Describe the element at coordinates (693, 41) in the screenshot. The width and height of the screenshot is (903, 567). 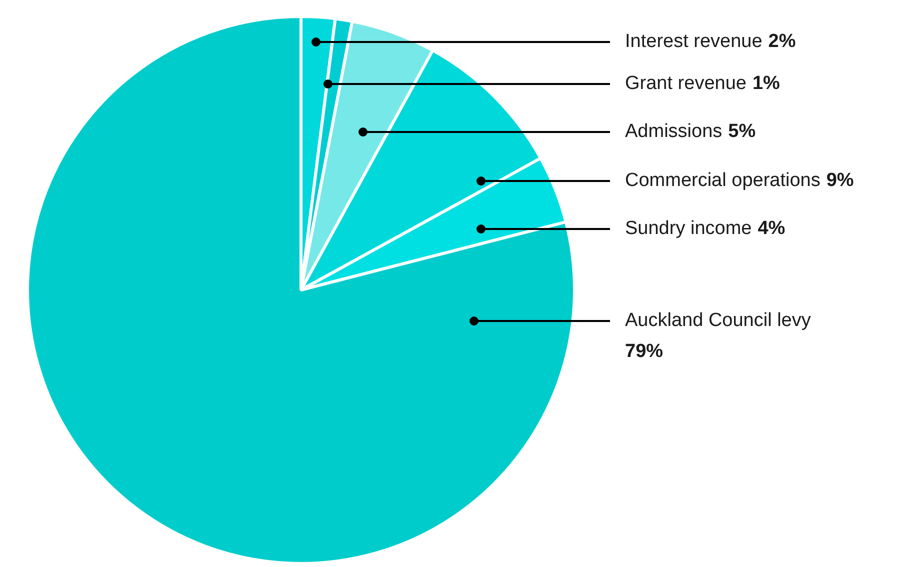
I see `slice-label: Interest revenue` at that location.